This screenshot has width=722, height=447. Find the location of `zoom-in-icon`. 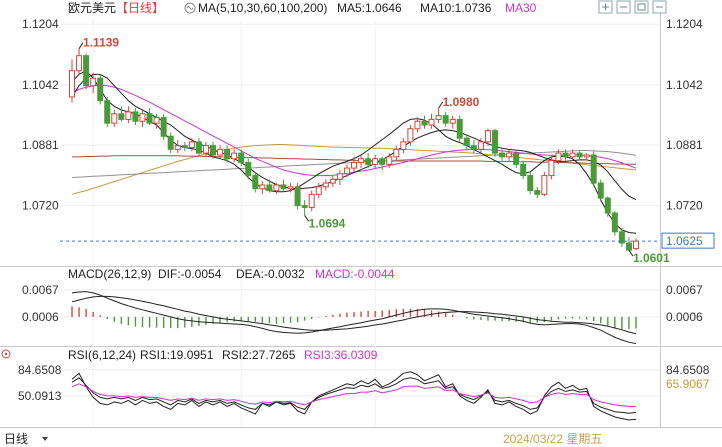

zoom-in-icon is located at coordinates (605, 7).